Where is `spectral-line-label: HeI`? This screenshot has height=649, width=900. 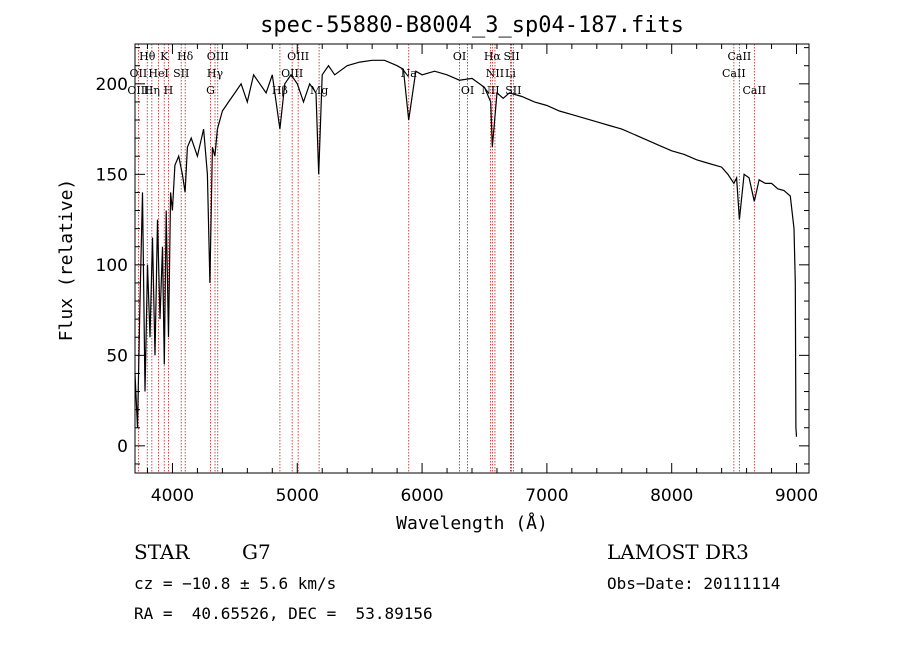
spectral-line-label: HeI is located at coordinates (158, 73).